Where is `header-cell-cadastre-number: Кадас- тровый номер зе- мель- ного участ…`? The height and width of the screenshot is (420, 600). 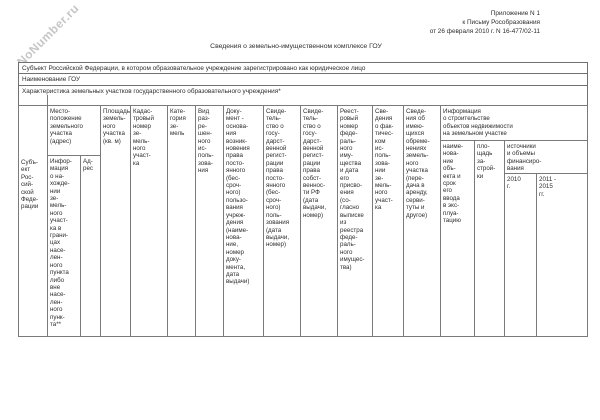
header-cell-cadastre-number: Кадас- тровый номер зе- мель- ного участ… is located at coordinates (149, 221).